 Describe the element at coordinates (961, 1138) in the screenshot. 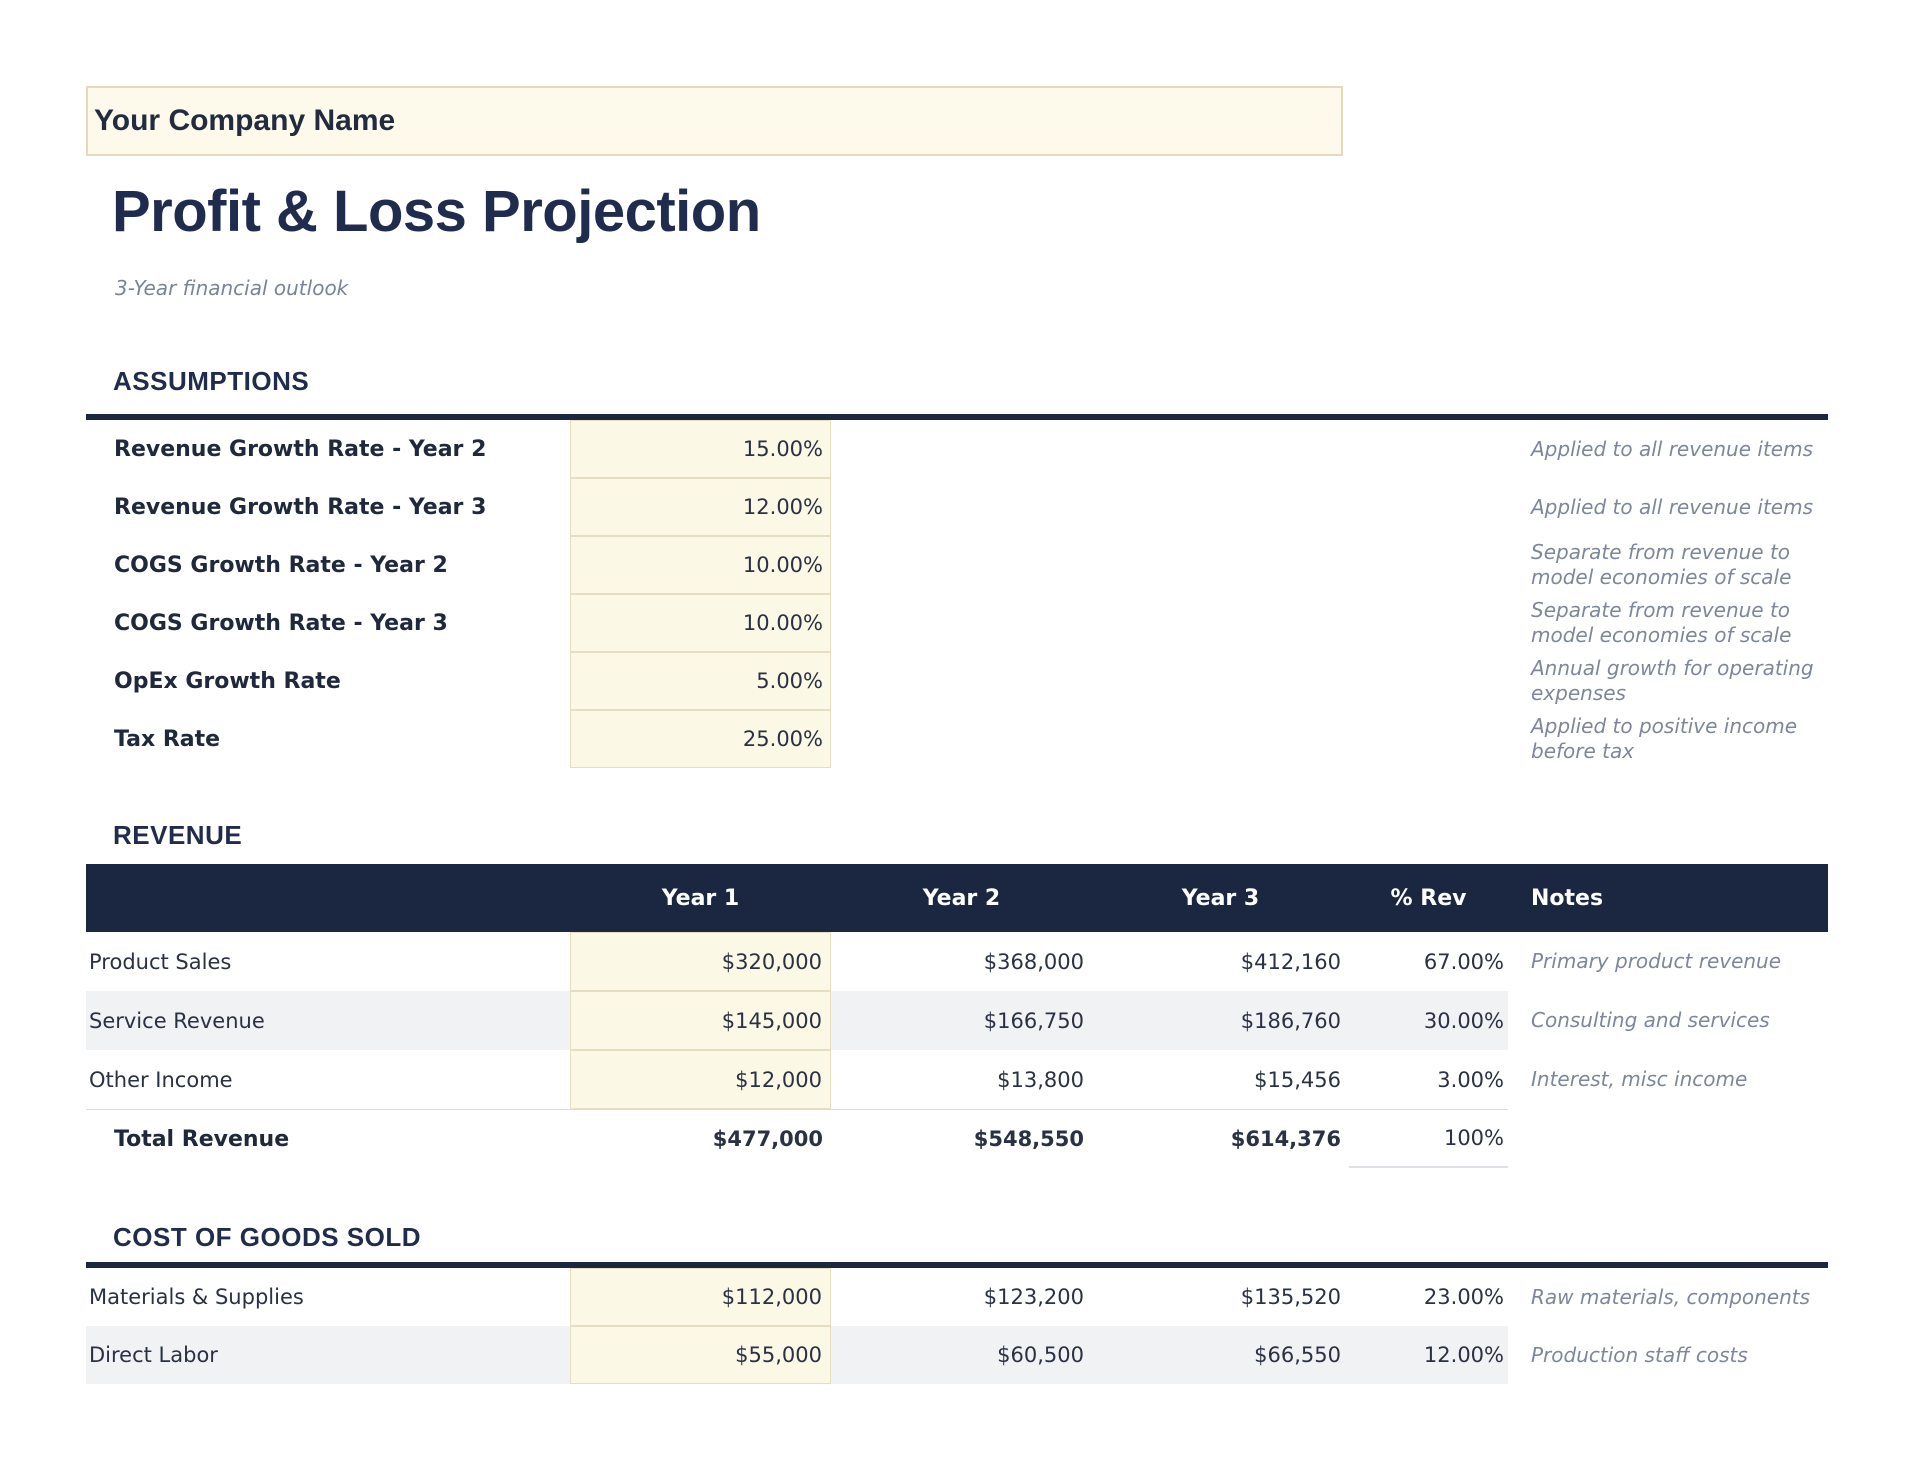

I see `year2-total-cell: $548,550` at that location.